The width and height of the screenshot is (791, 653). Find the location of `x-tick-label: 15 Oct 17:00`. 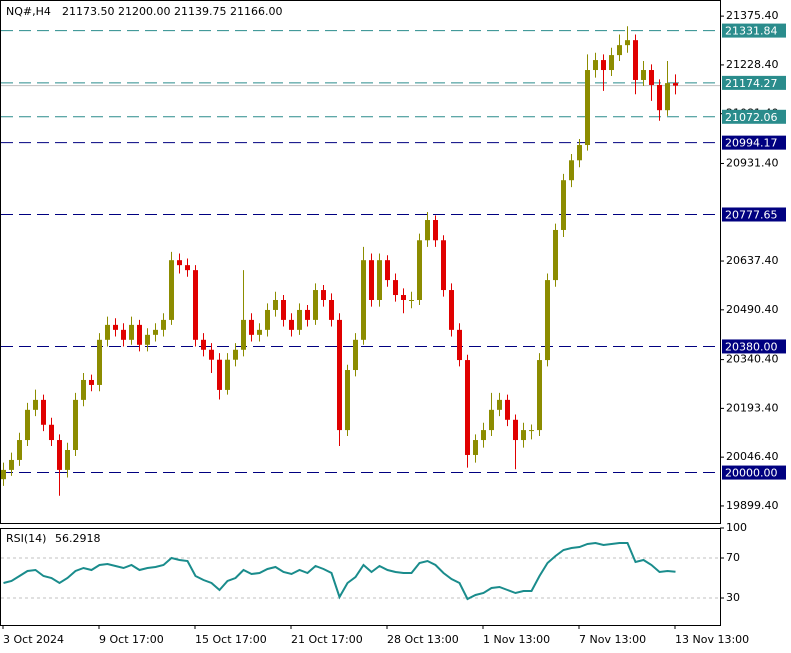

x-tick-label: 15 Oct 17:00 is located at coordinates (231, 639).